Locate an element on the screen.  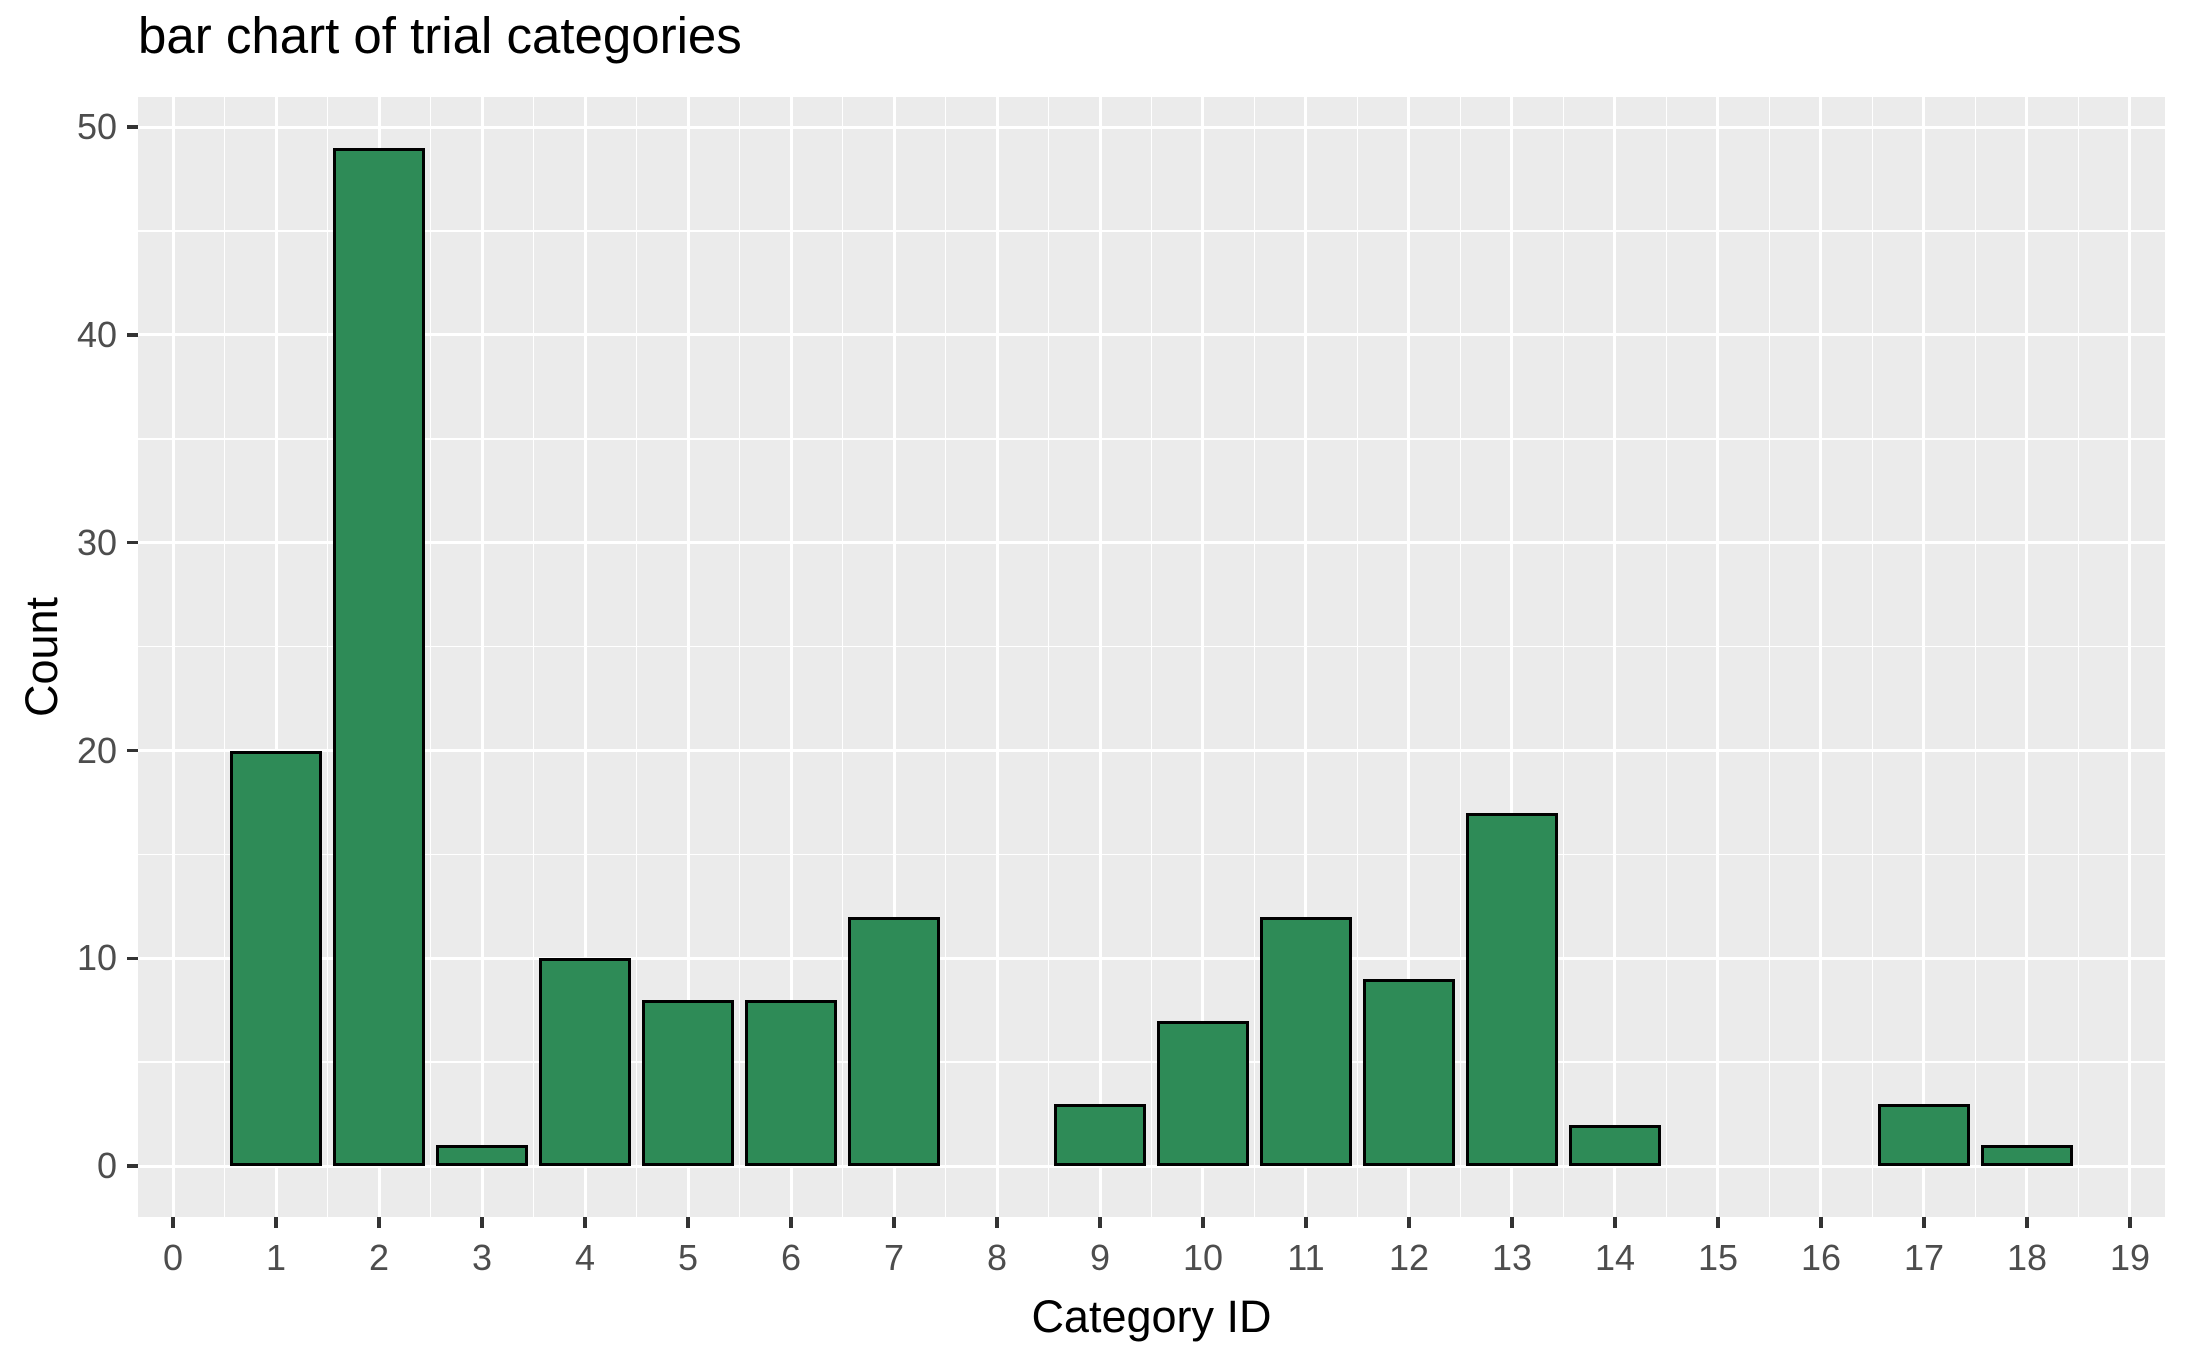
x-tick-label-0: 0 is located at coordinates (173, 1257).